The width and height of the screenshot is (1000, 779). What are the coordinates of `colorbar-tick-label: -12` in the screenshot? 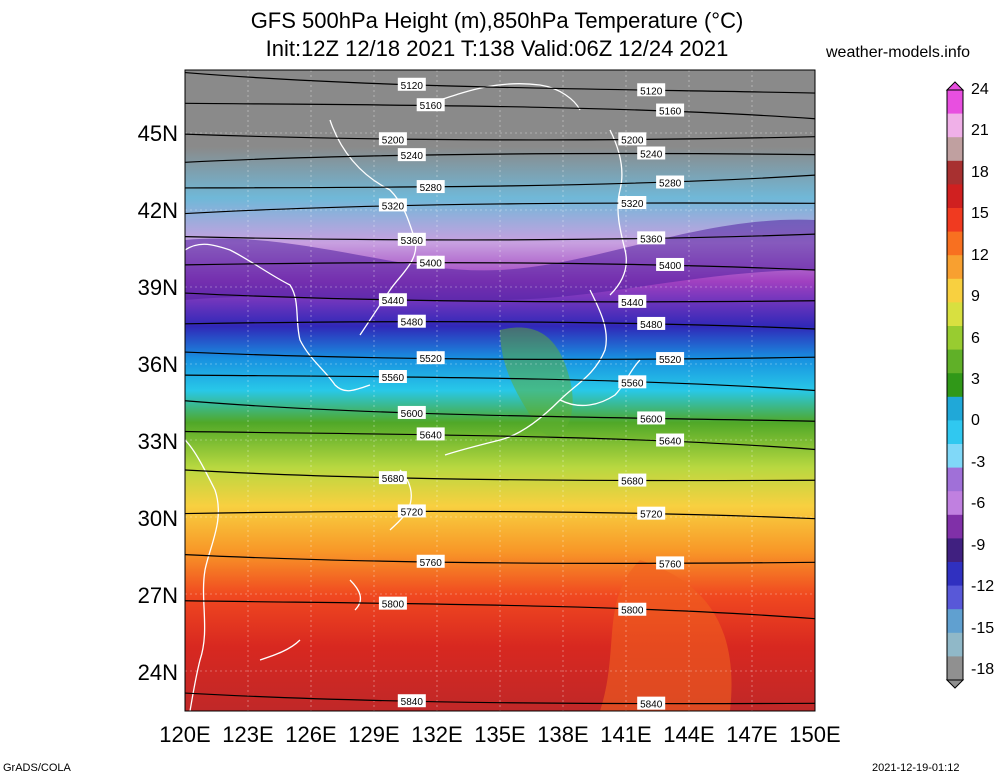 It's located at (983, 587).